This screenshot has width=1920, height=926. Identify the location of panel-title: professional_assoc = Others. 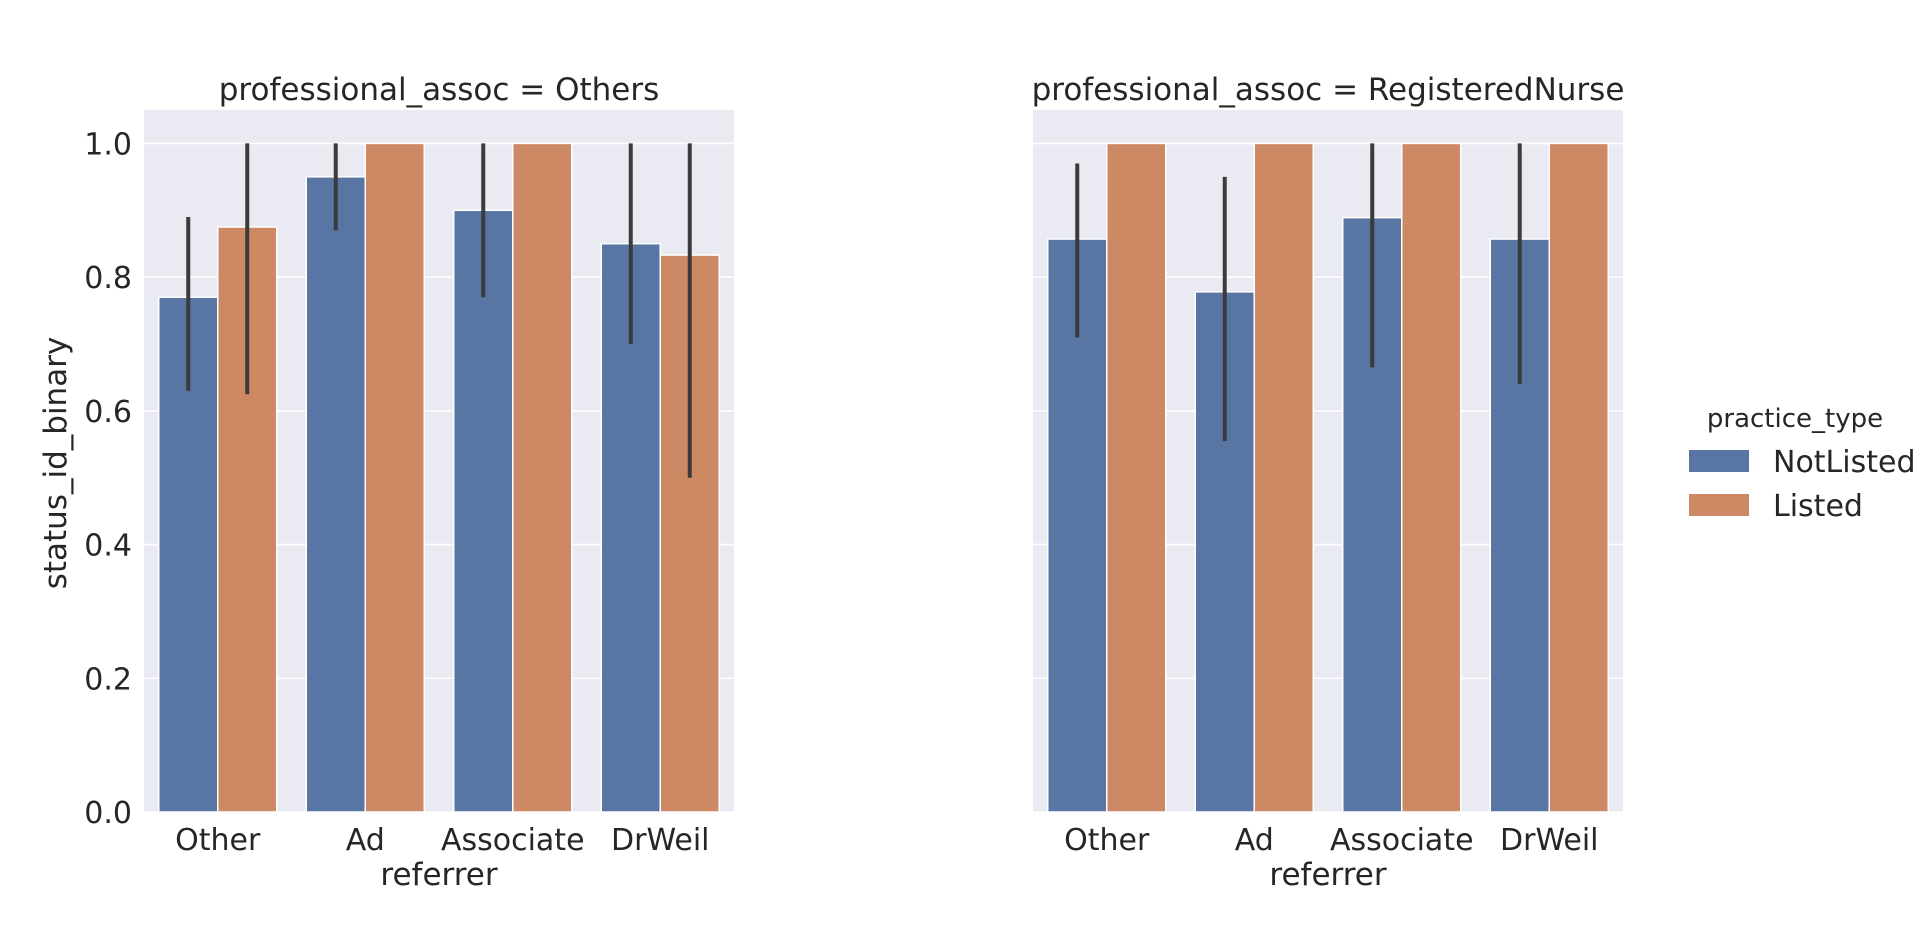
(439, 90).